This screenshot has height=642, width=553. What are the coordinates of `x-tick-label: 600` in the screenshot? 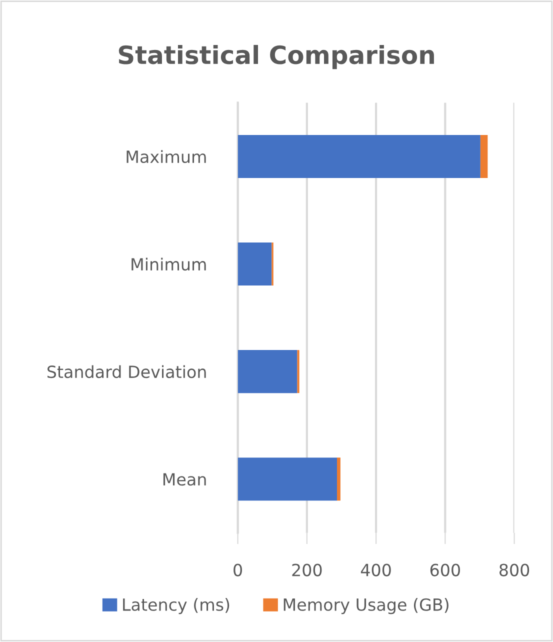 It's located at (445, 570).